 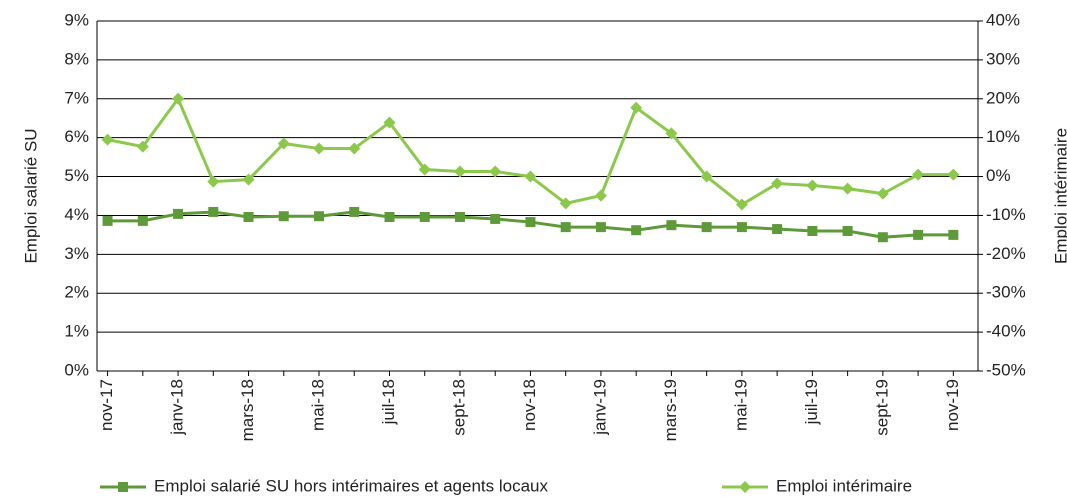 I want to click on y2-tick-label: 10%, so click(x=1003, y=136).